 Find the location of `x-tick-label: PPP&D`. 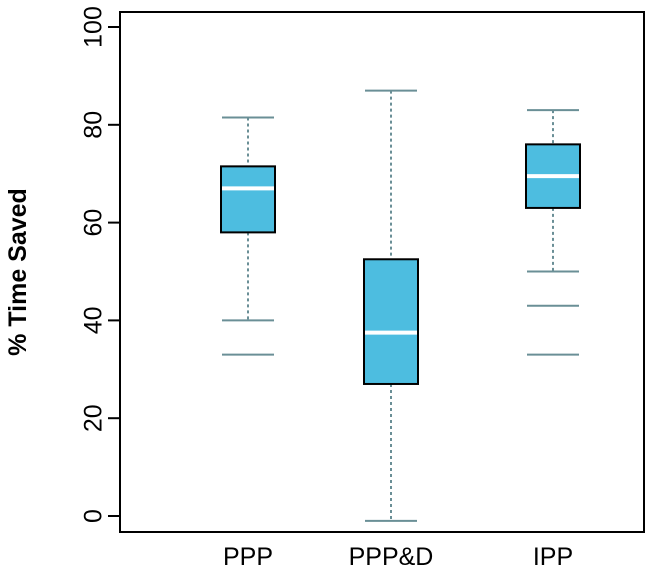

x-tick-label: PPP&D is located at coordinates (391, 557).